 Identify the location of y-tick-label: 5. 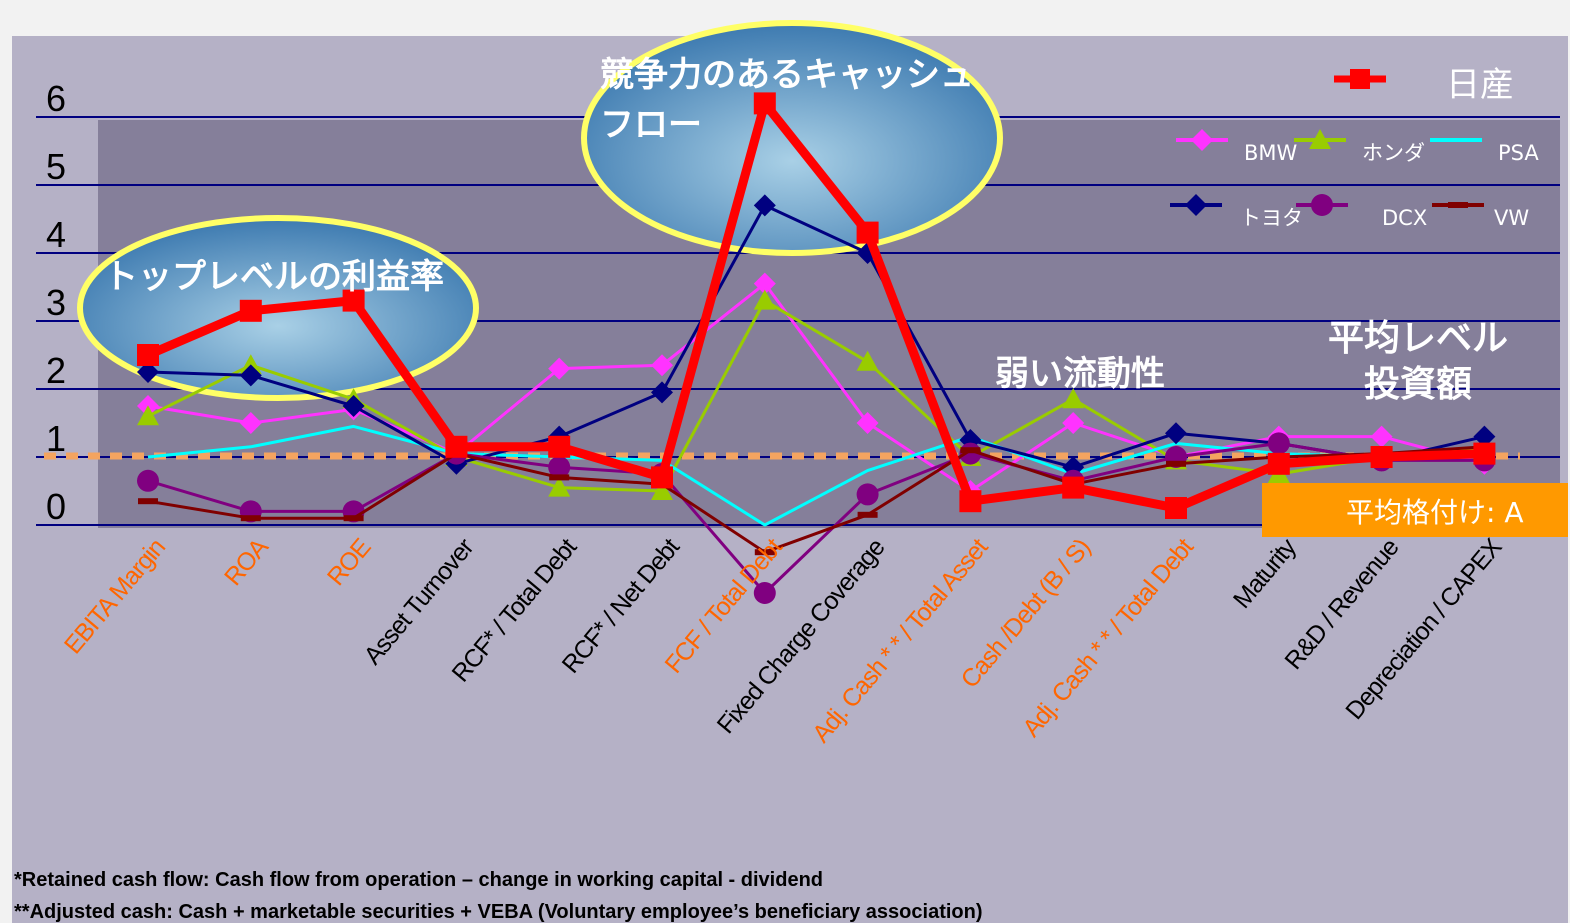
(56, 166).